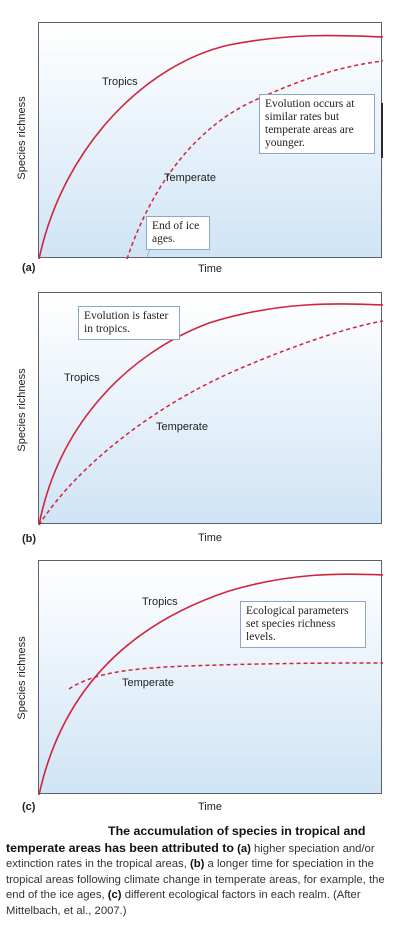  Describe the element at coordinates (382, 130) in the screenshot. I see `edge-marker` at that location.